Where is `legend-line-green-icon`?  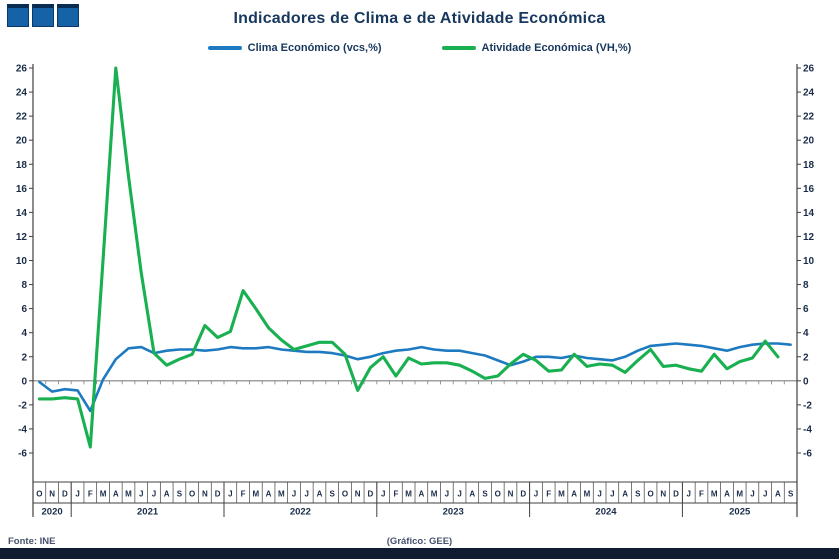
legend-line-green-icon is located at coordinates (458, 48).